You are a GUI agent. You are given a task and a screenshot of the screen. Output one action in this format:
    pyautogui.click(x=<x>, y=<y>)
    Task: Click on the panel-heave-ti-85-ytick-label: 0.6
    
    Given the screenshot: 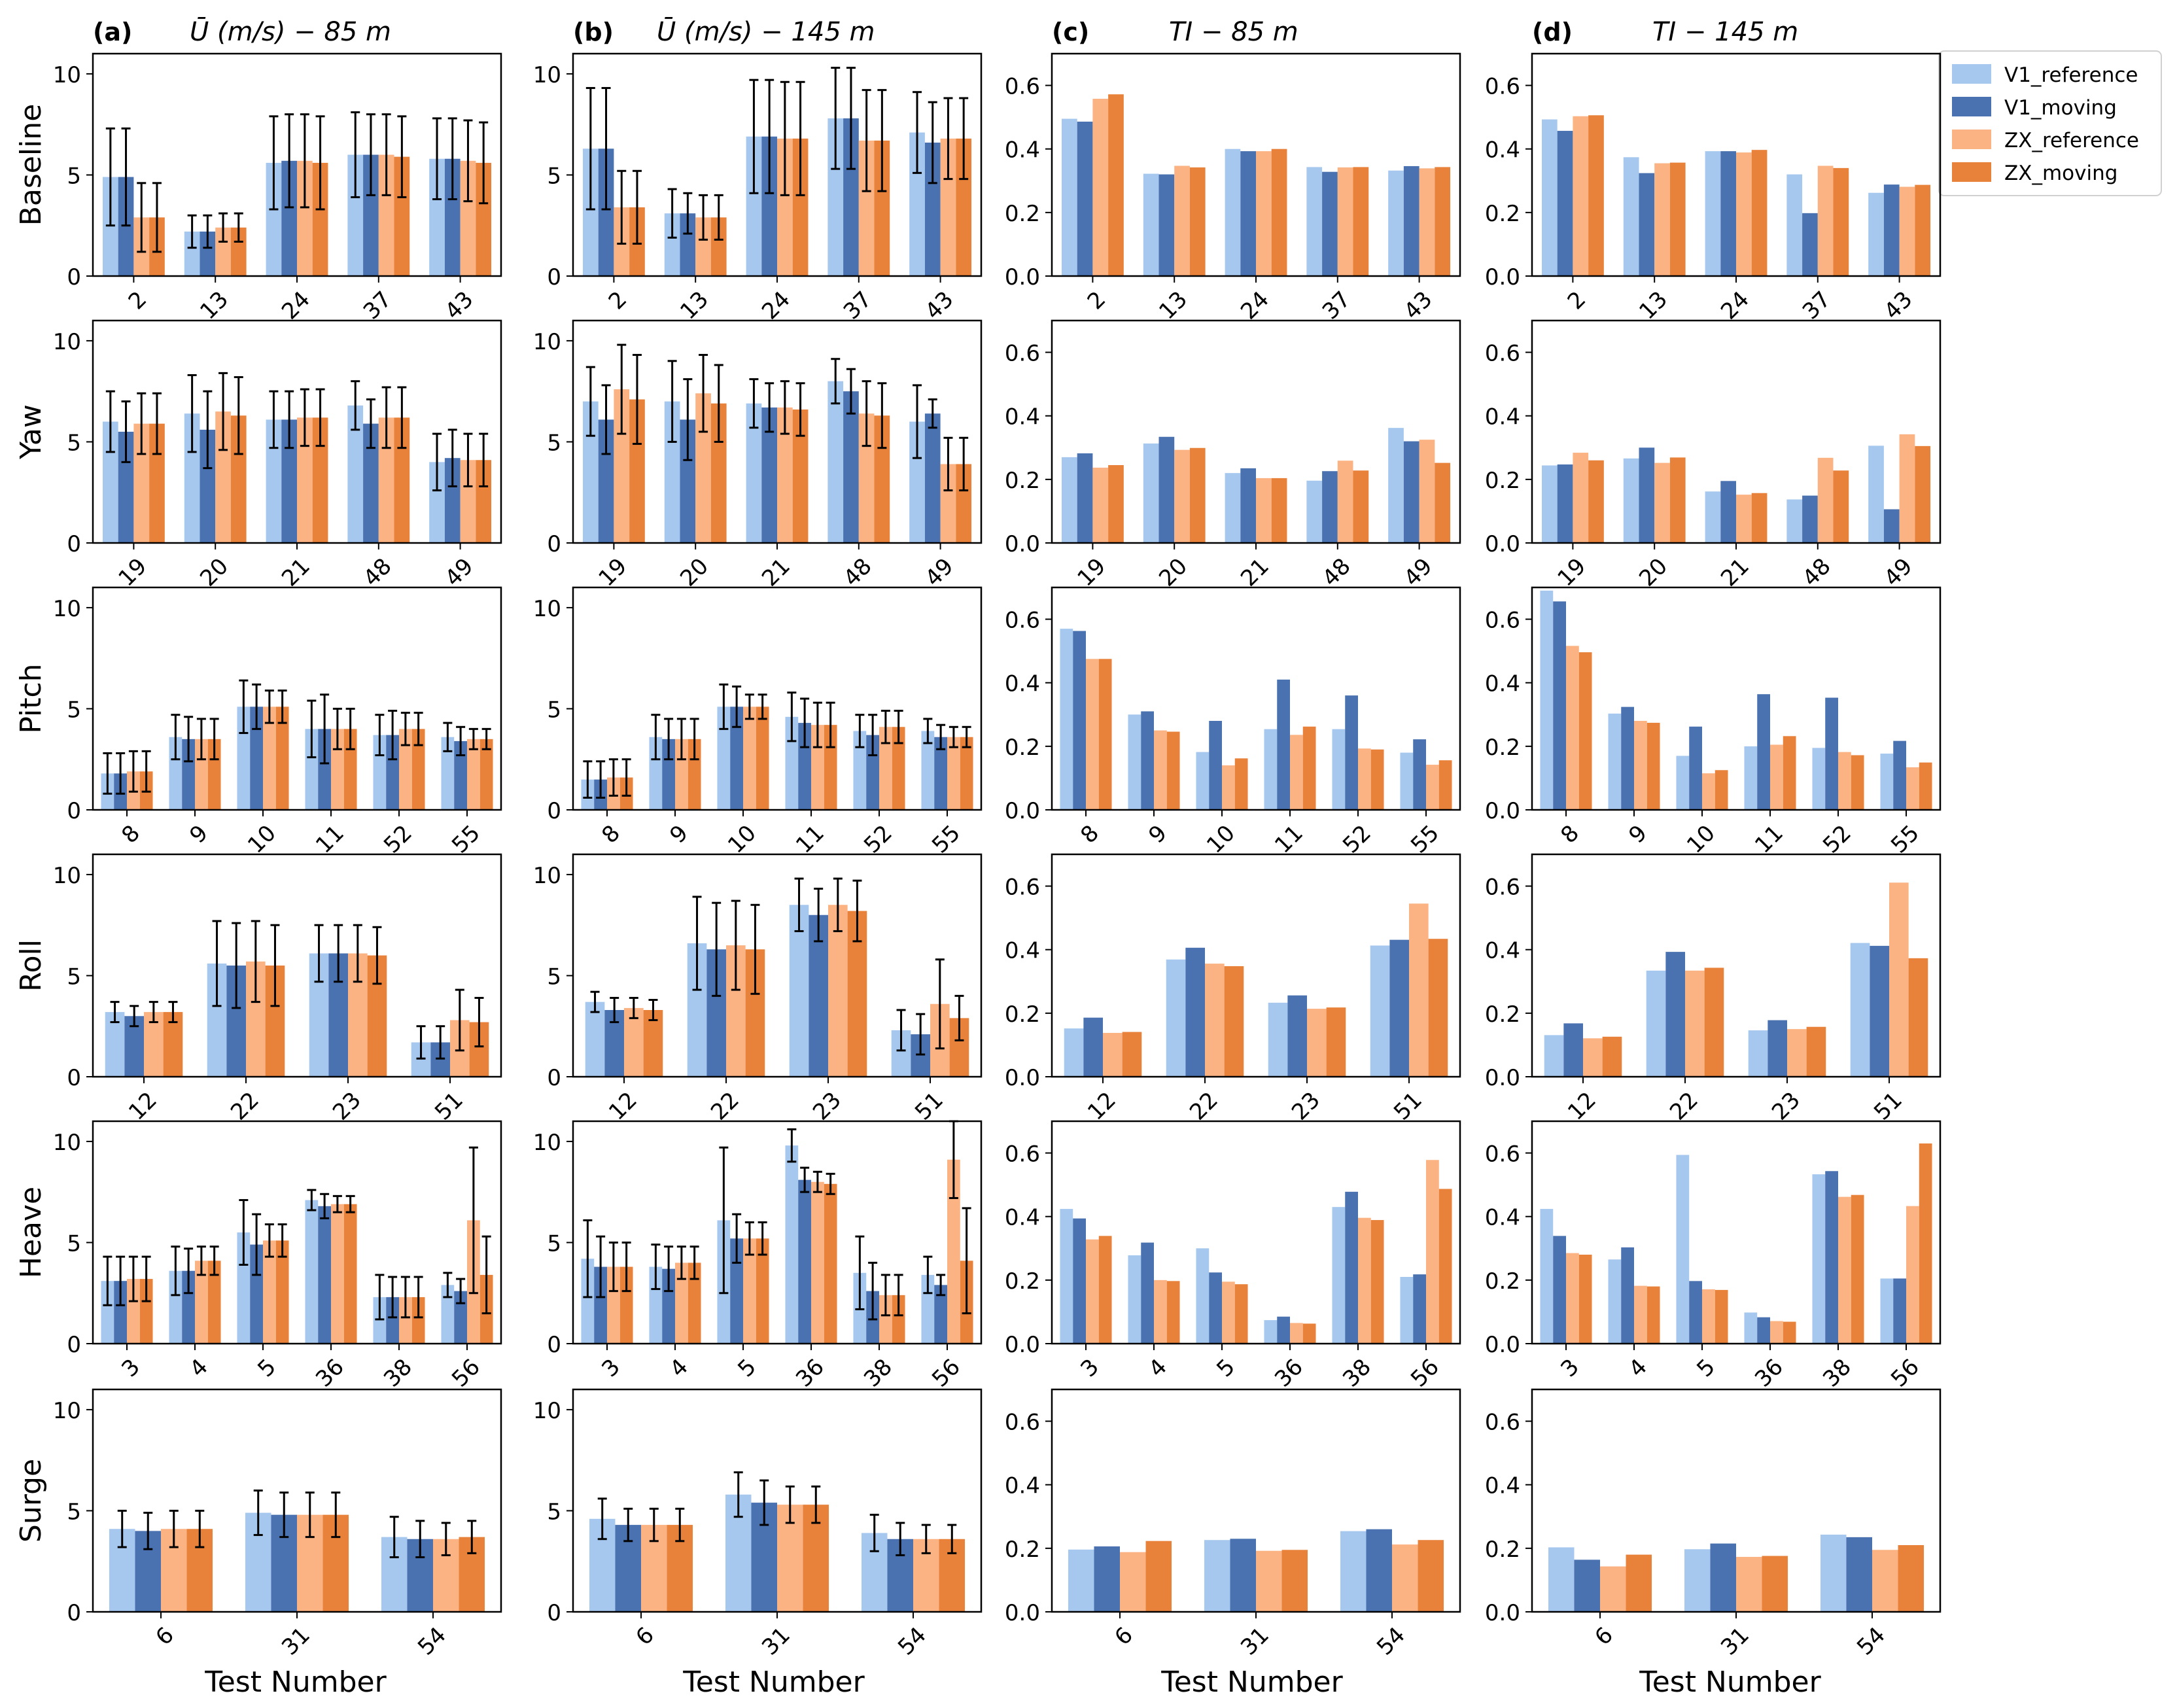 What is the action you would take?
    pyautogui.click(x=1022, y=1155)
    